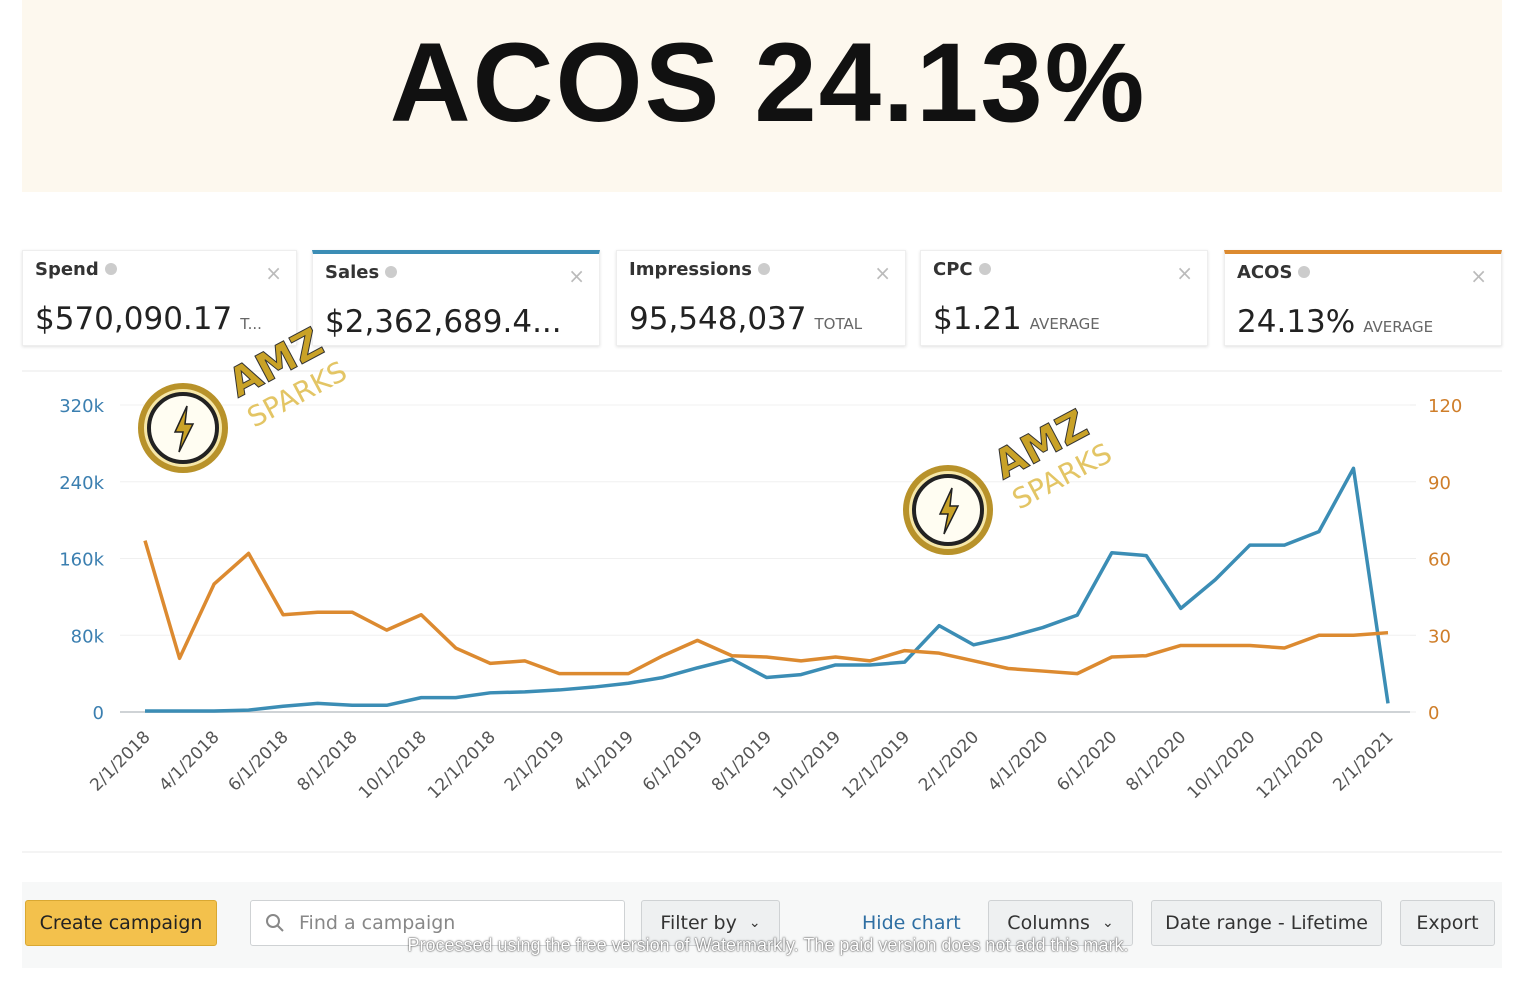 This screenshot has width=1536, height=983. What do you see at coordinates (718, 319) in the screenshot?
I see `metric-value-text: 95,548,037` at bounding box center [718, 319].